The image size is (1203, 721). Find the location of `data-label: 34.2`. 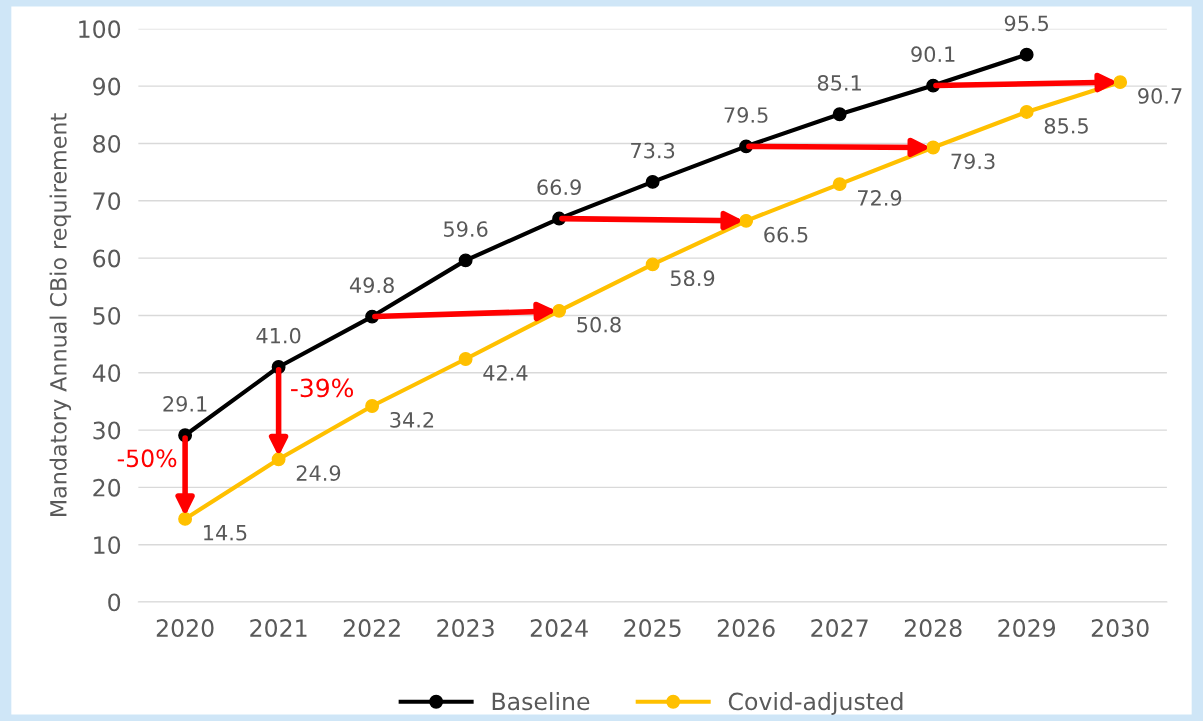

data-label: 34.2 is located at coordinates (412, 419).